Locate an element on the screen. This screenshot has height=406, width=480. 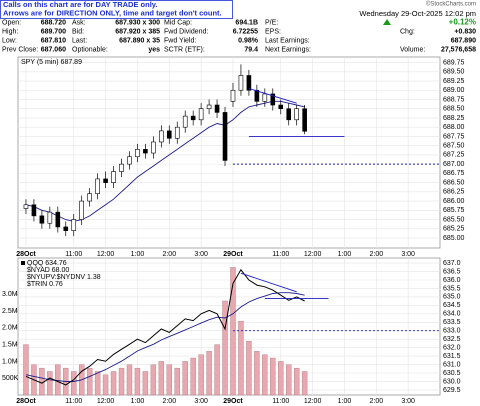
y-tick-label: 688.50 is located at coordinates (454, 109).